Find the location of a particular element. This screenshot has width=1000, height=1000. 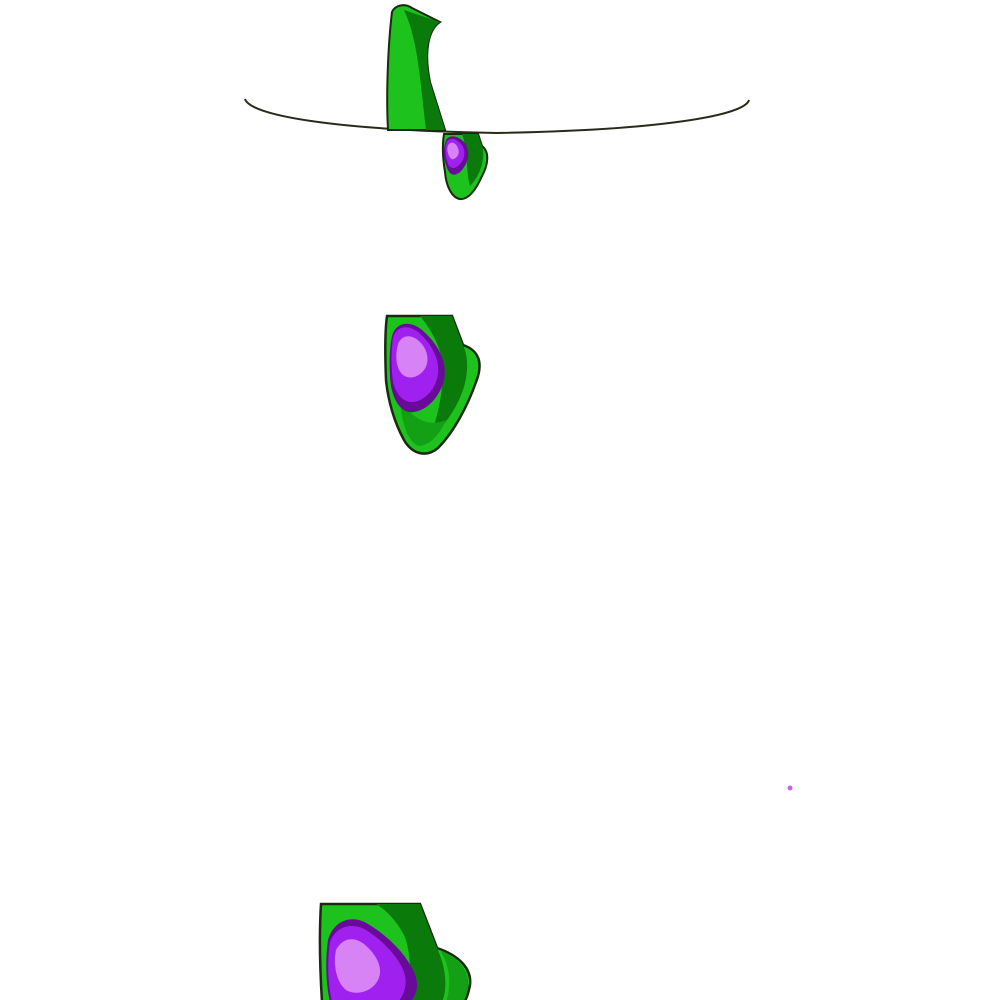

pod-small-shade is located at coordinates (473, 160).